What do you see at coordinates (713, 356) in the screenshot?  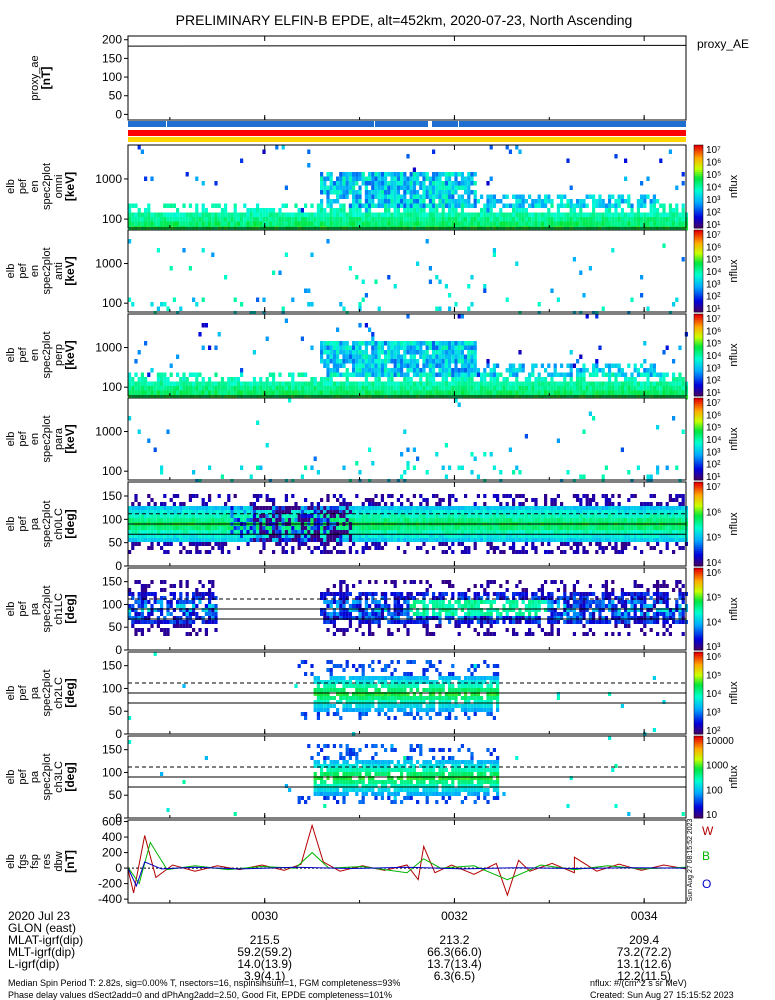 I see `colorbar-tick: 10⁴` at bounding box center [713, 356].